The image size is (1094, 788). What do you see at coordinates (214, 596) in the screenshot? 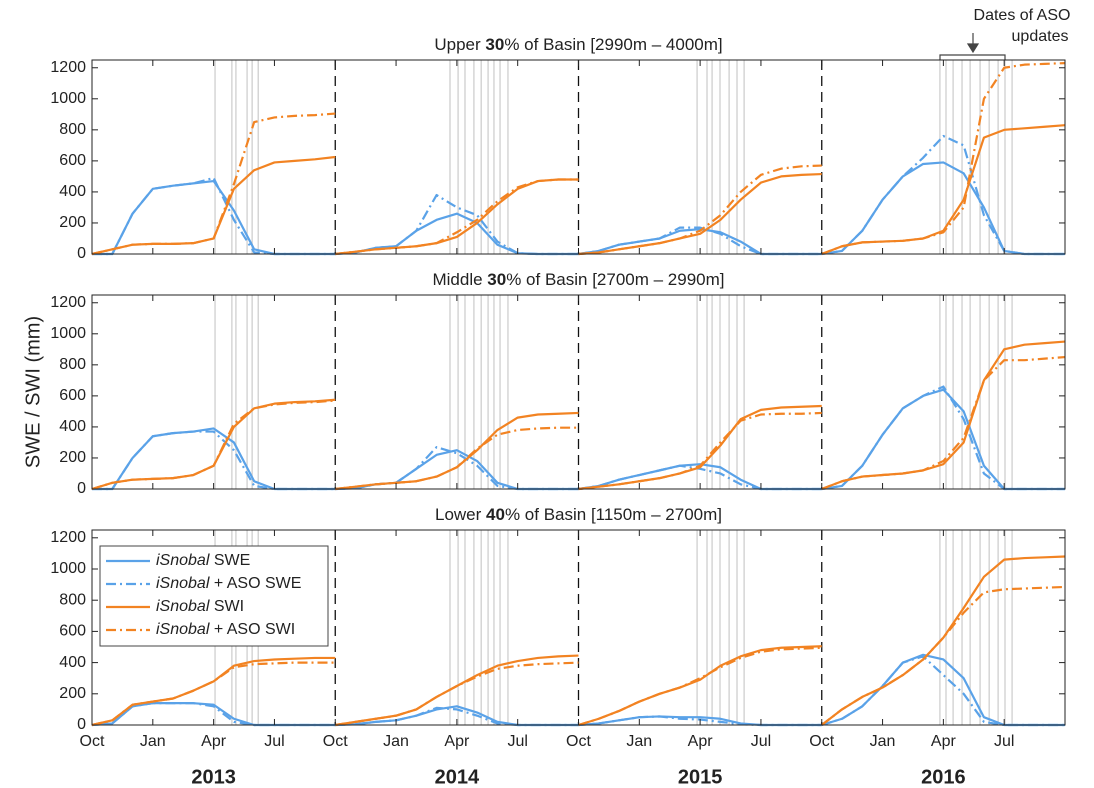
I see `legend-box` at bounding box center [214, 596].